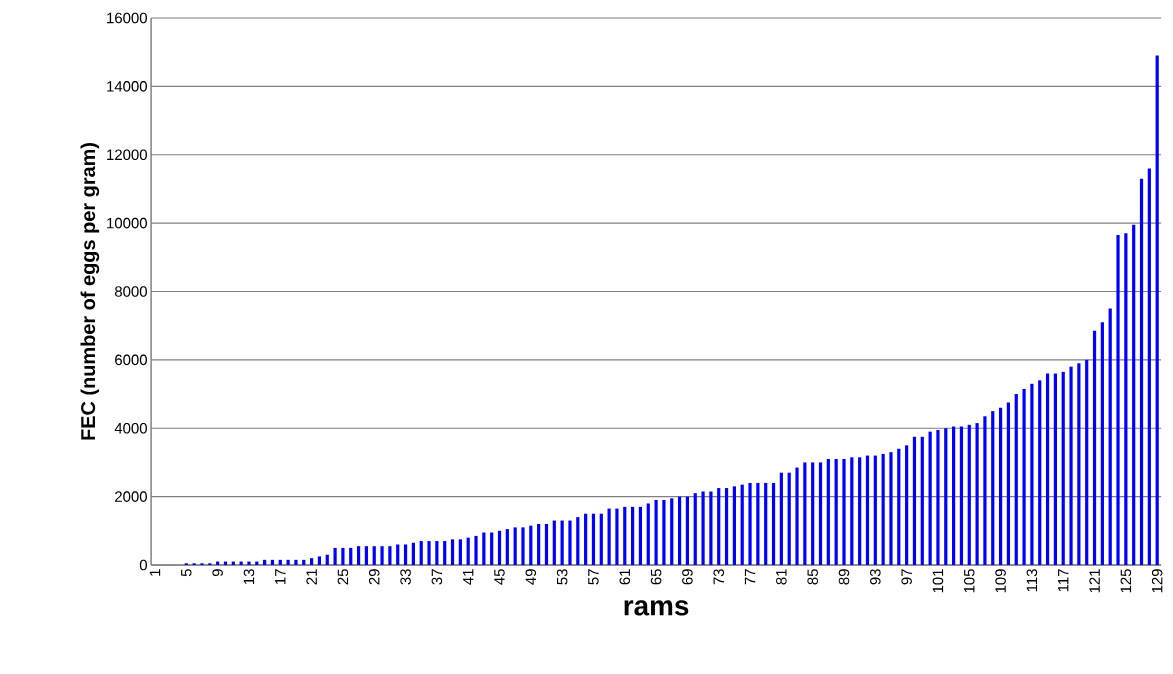 The width and height of the screenshot is (1173, 674). What do you see at coordinates (143, 565) in the screenshot?
I see `y-tick-label: 0` at bounding box center [143, 565].